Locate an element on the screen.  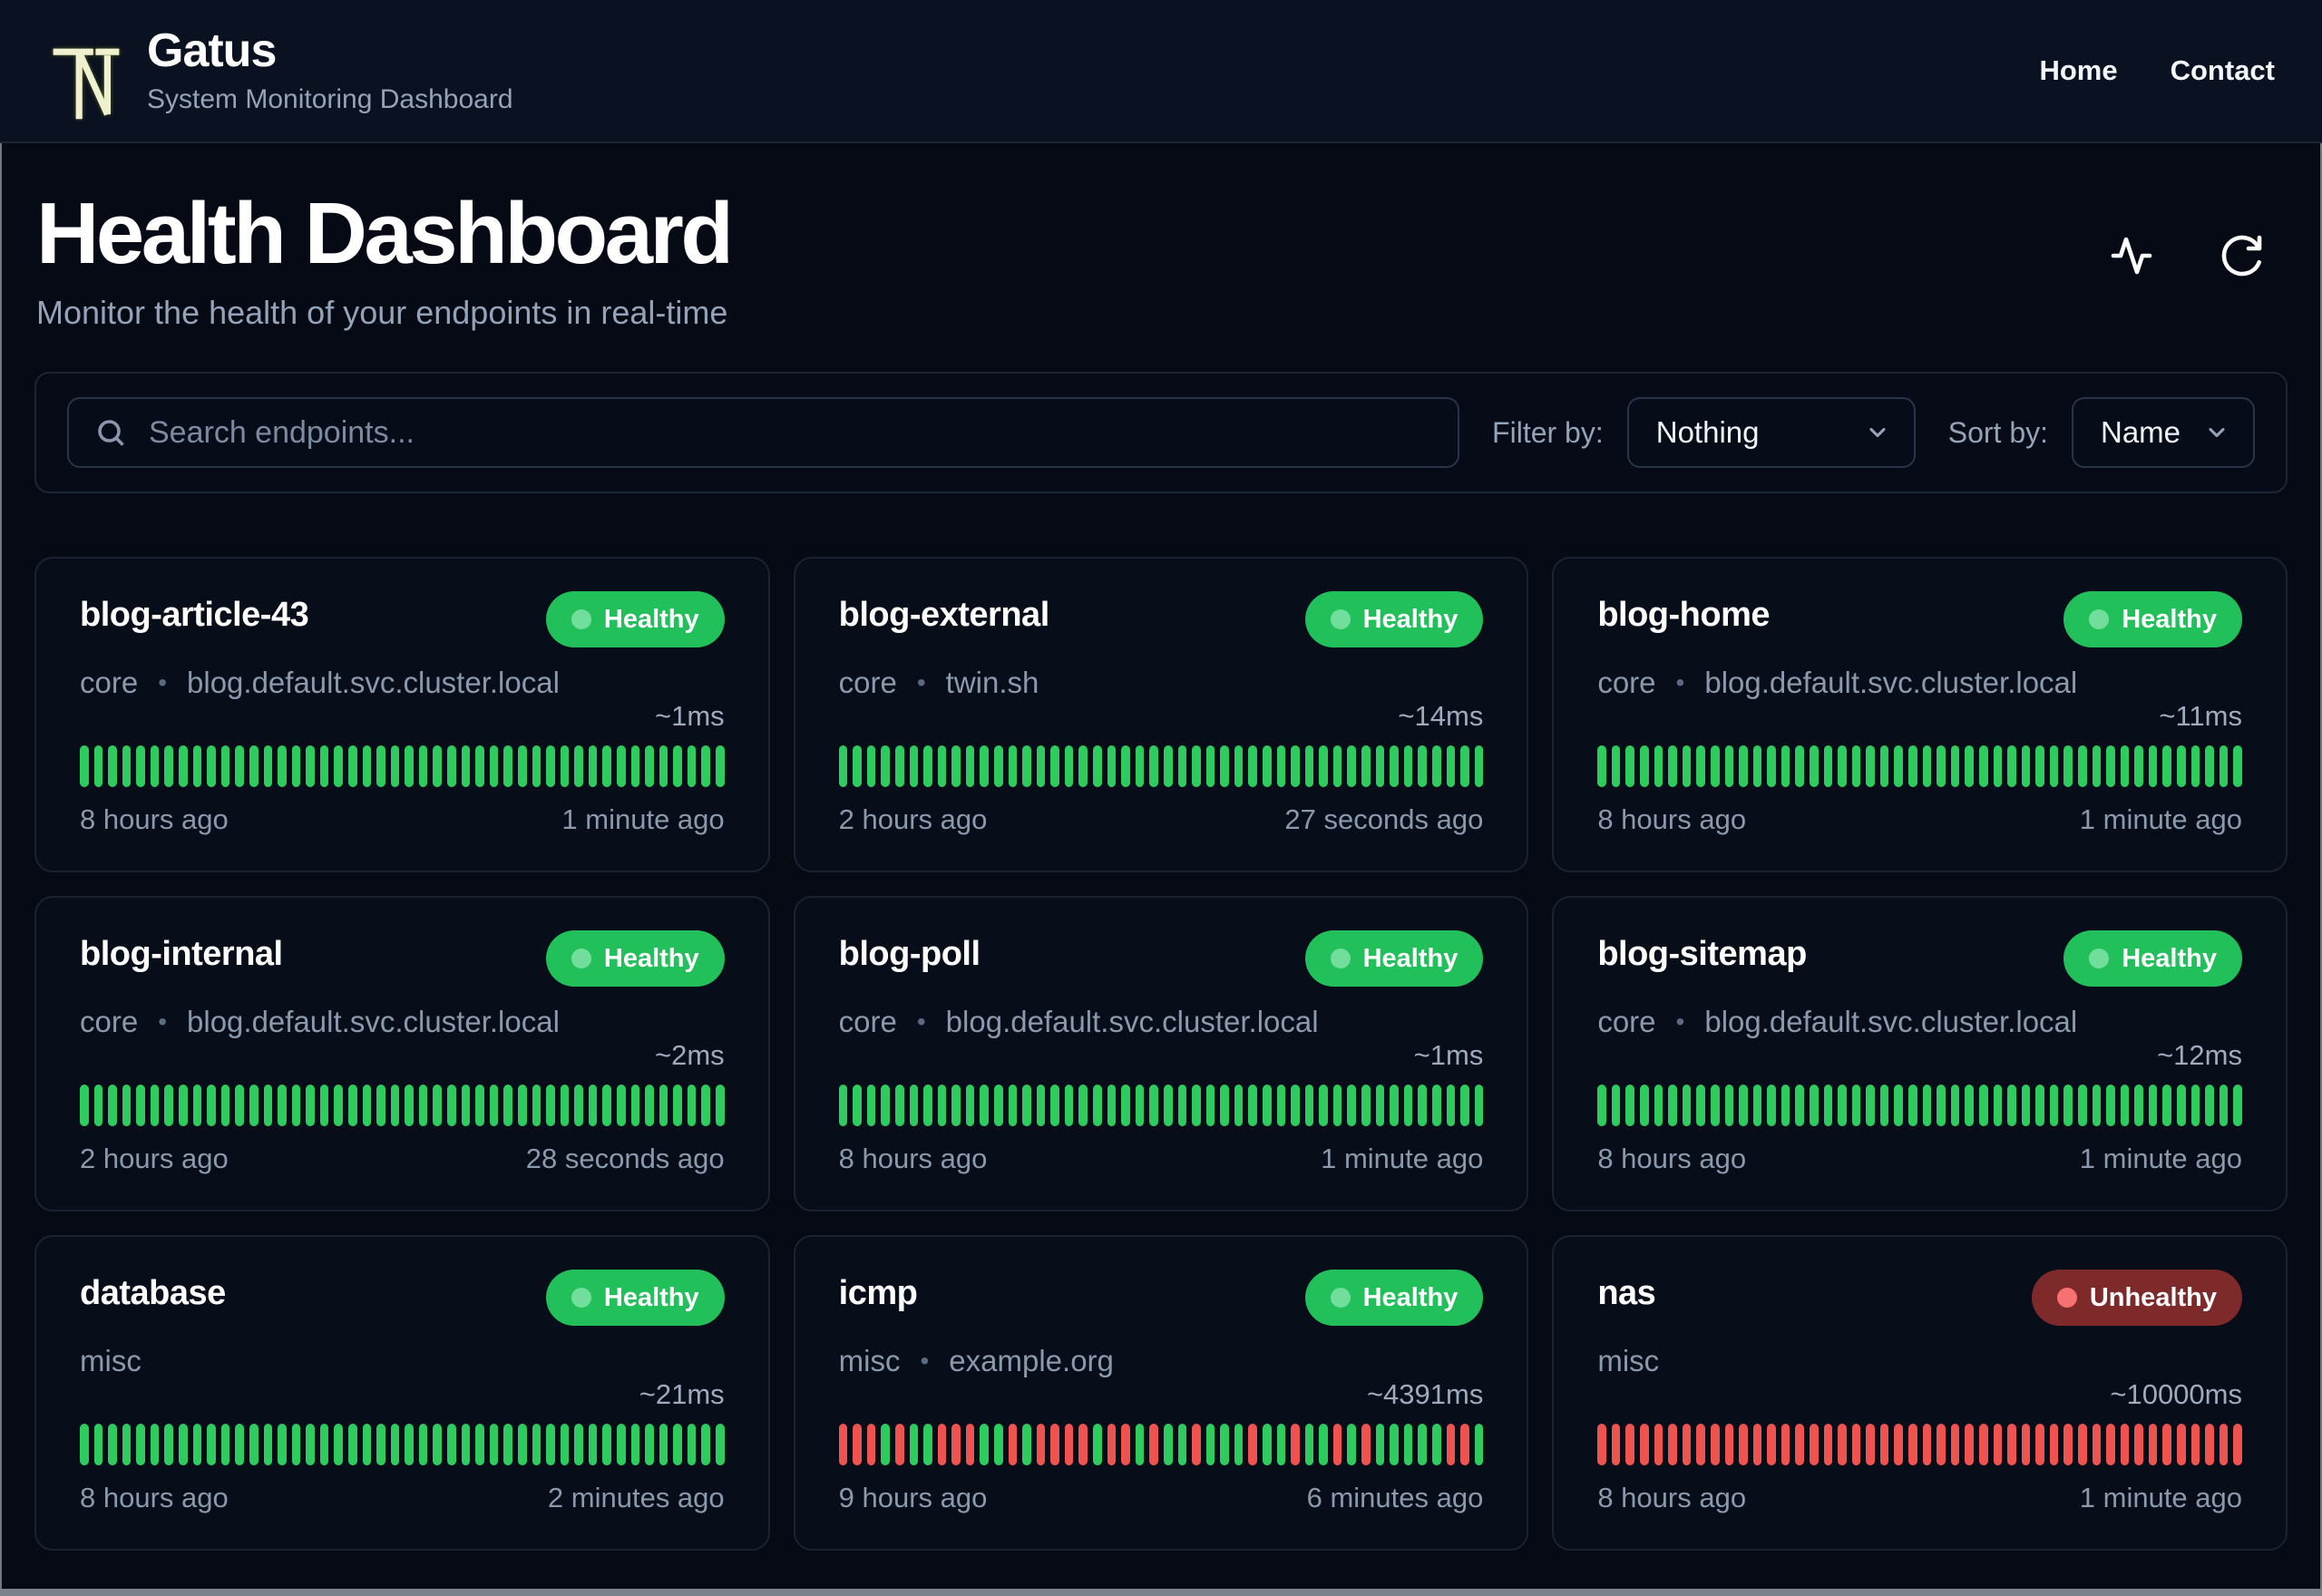
sort-select: Name is located at coordinates (2163, 432).